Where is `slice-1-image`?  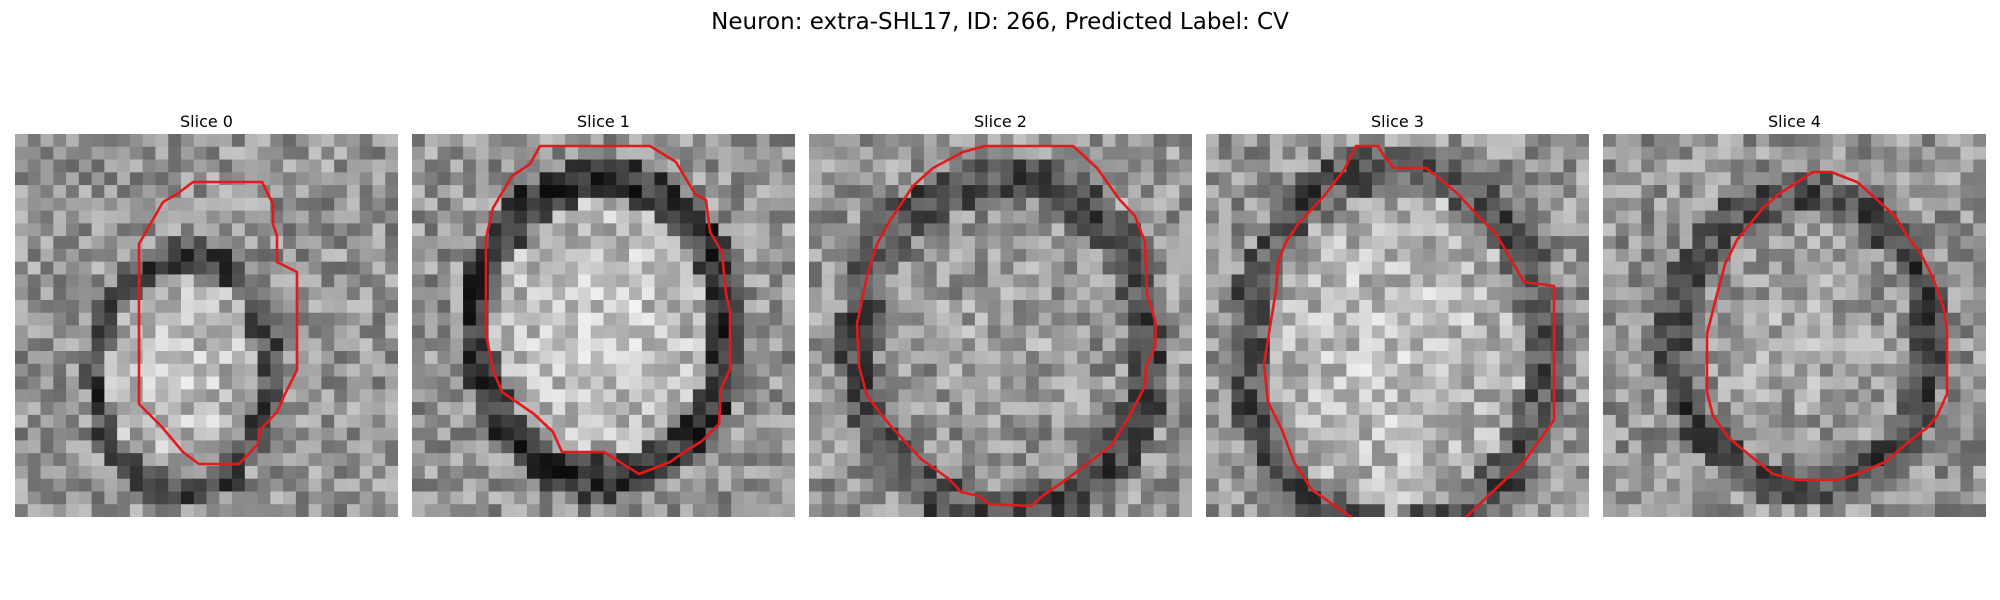
slice-1-image is located at coordinates (603, 325).